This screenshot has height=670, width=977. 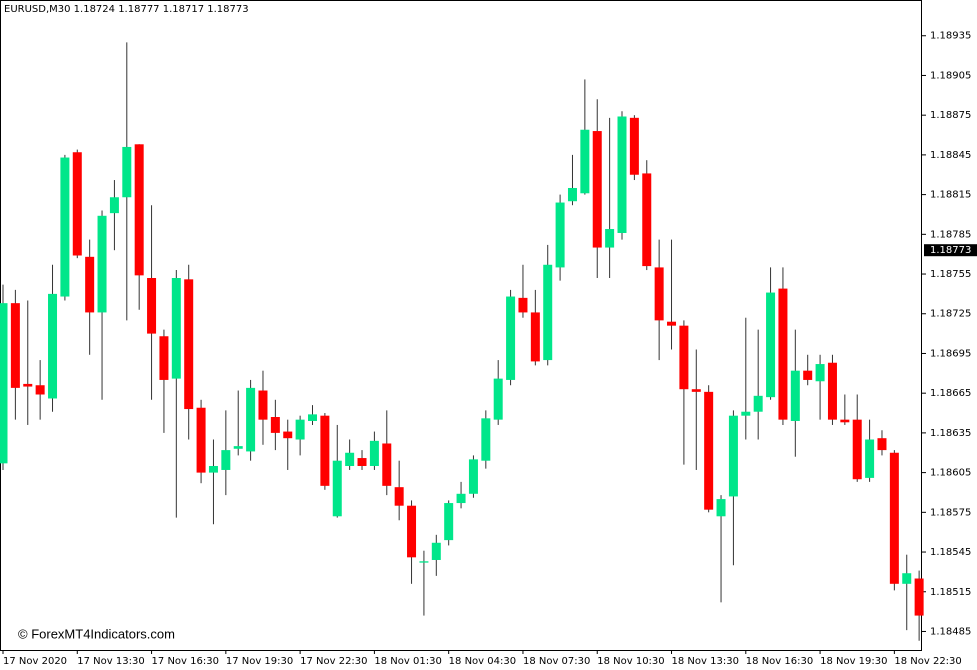 I want to click on x-tick-label: 17 Nov 19:30, so click(x=259, y=661).